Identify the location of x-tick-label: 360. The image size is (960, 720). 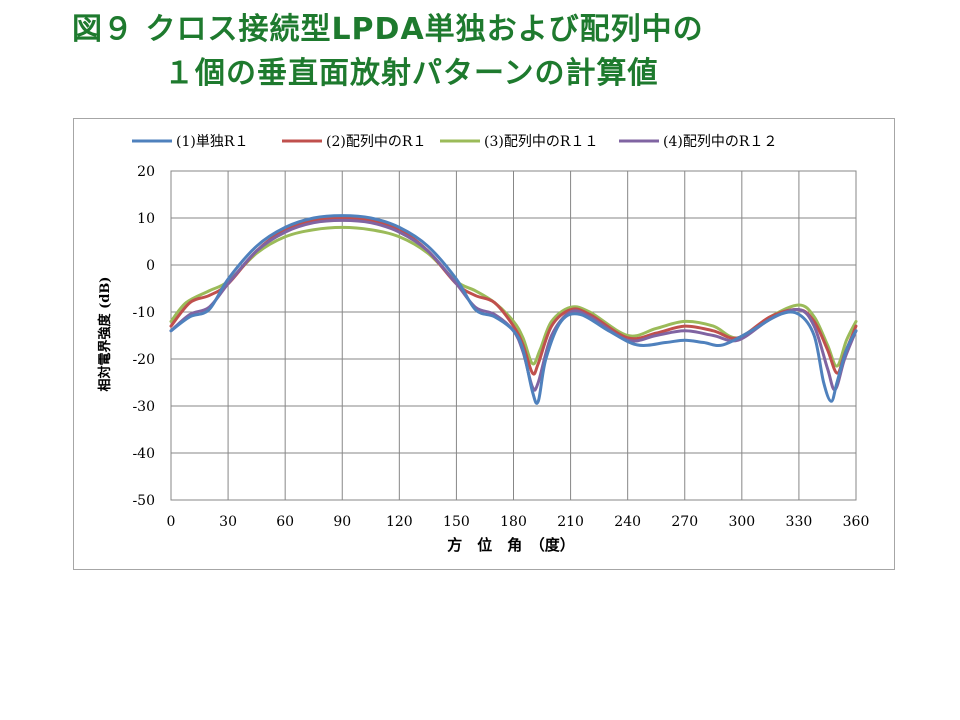
(856, 522).